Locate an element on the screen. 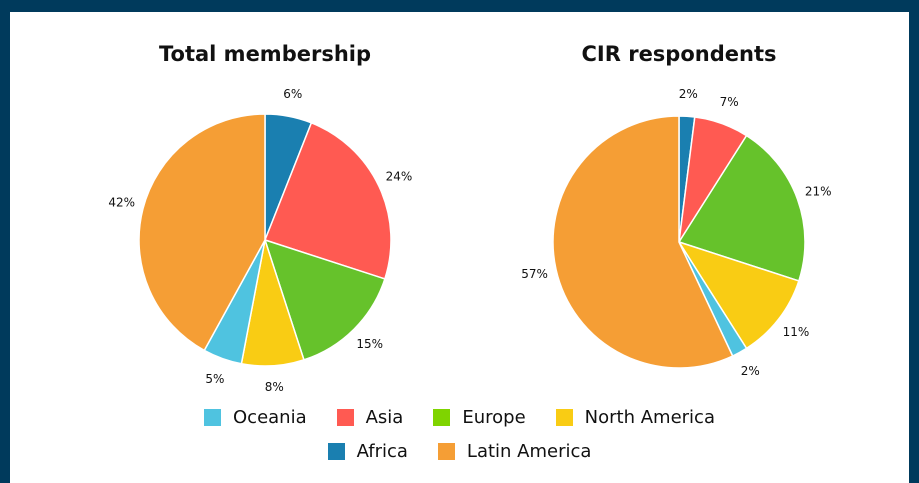 This screenshot has width=919, height=483. slice-label: 5% is located at coordinates (214, 379).